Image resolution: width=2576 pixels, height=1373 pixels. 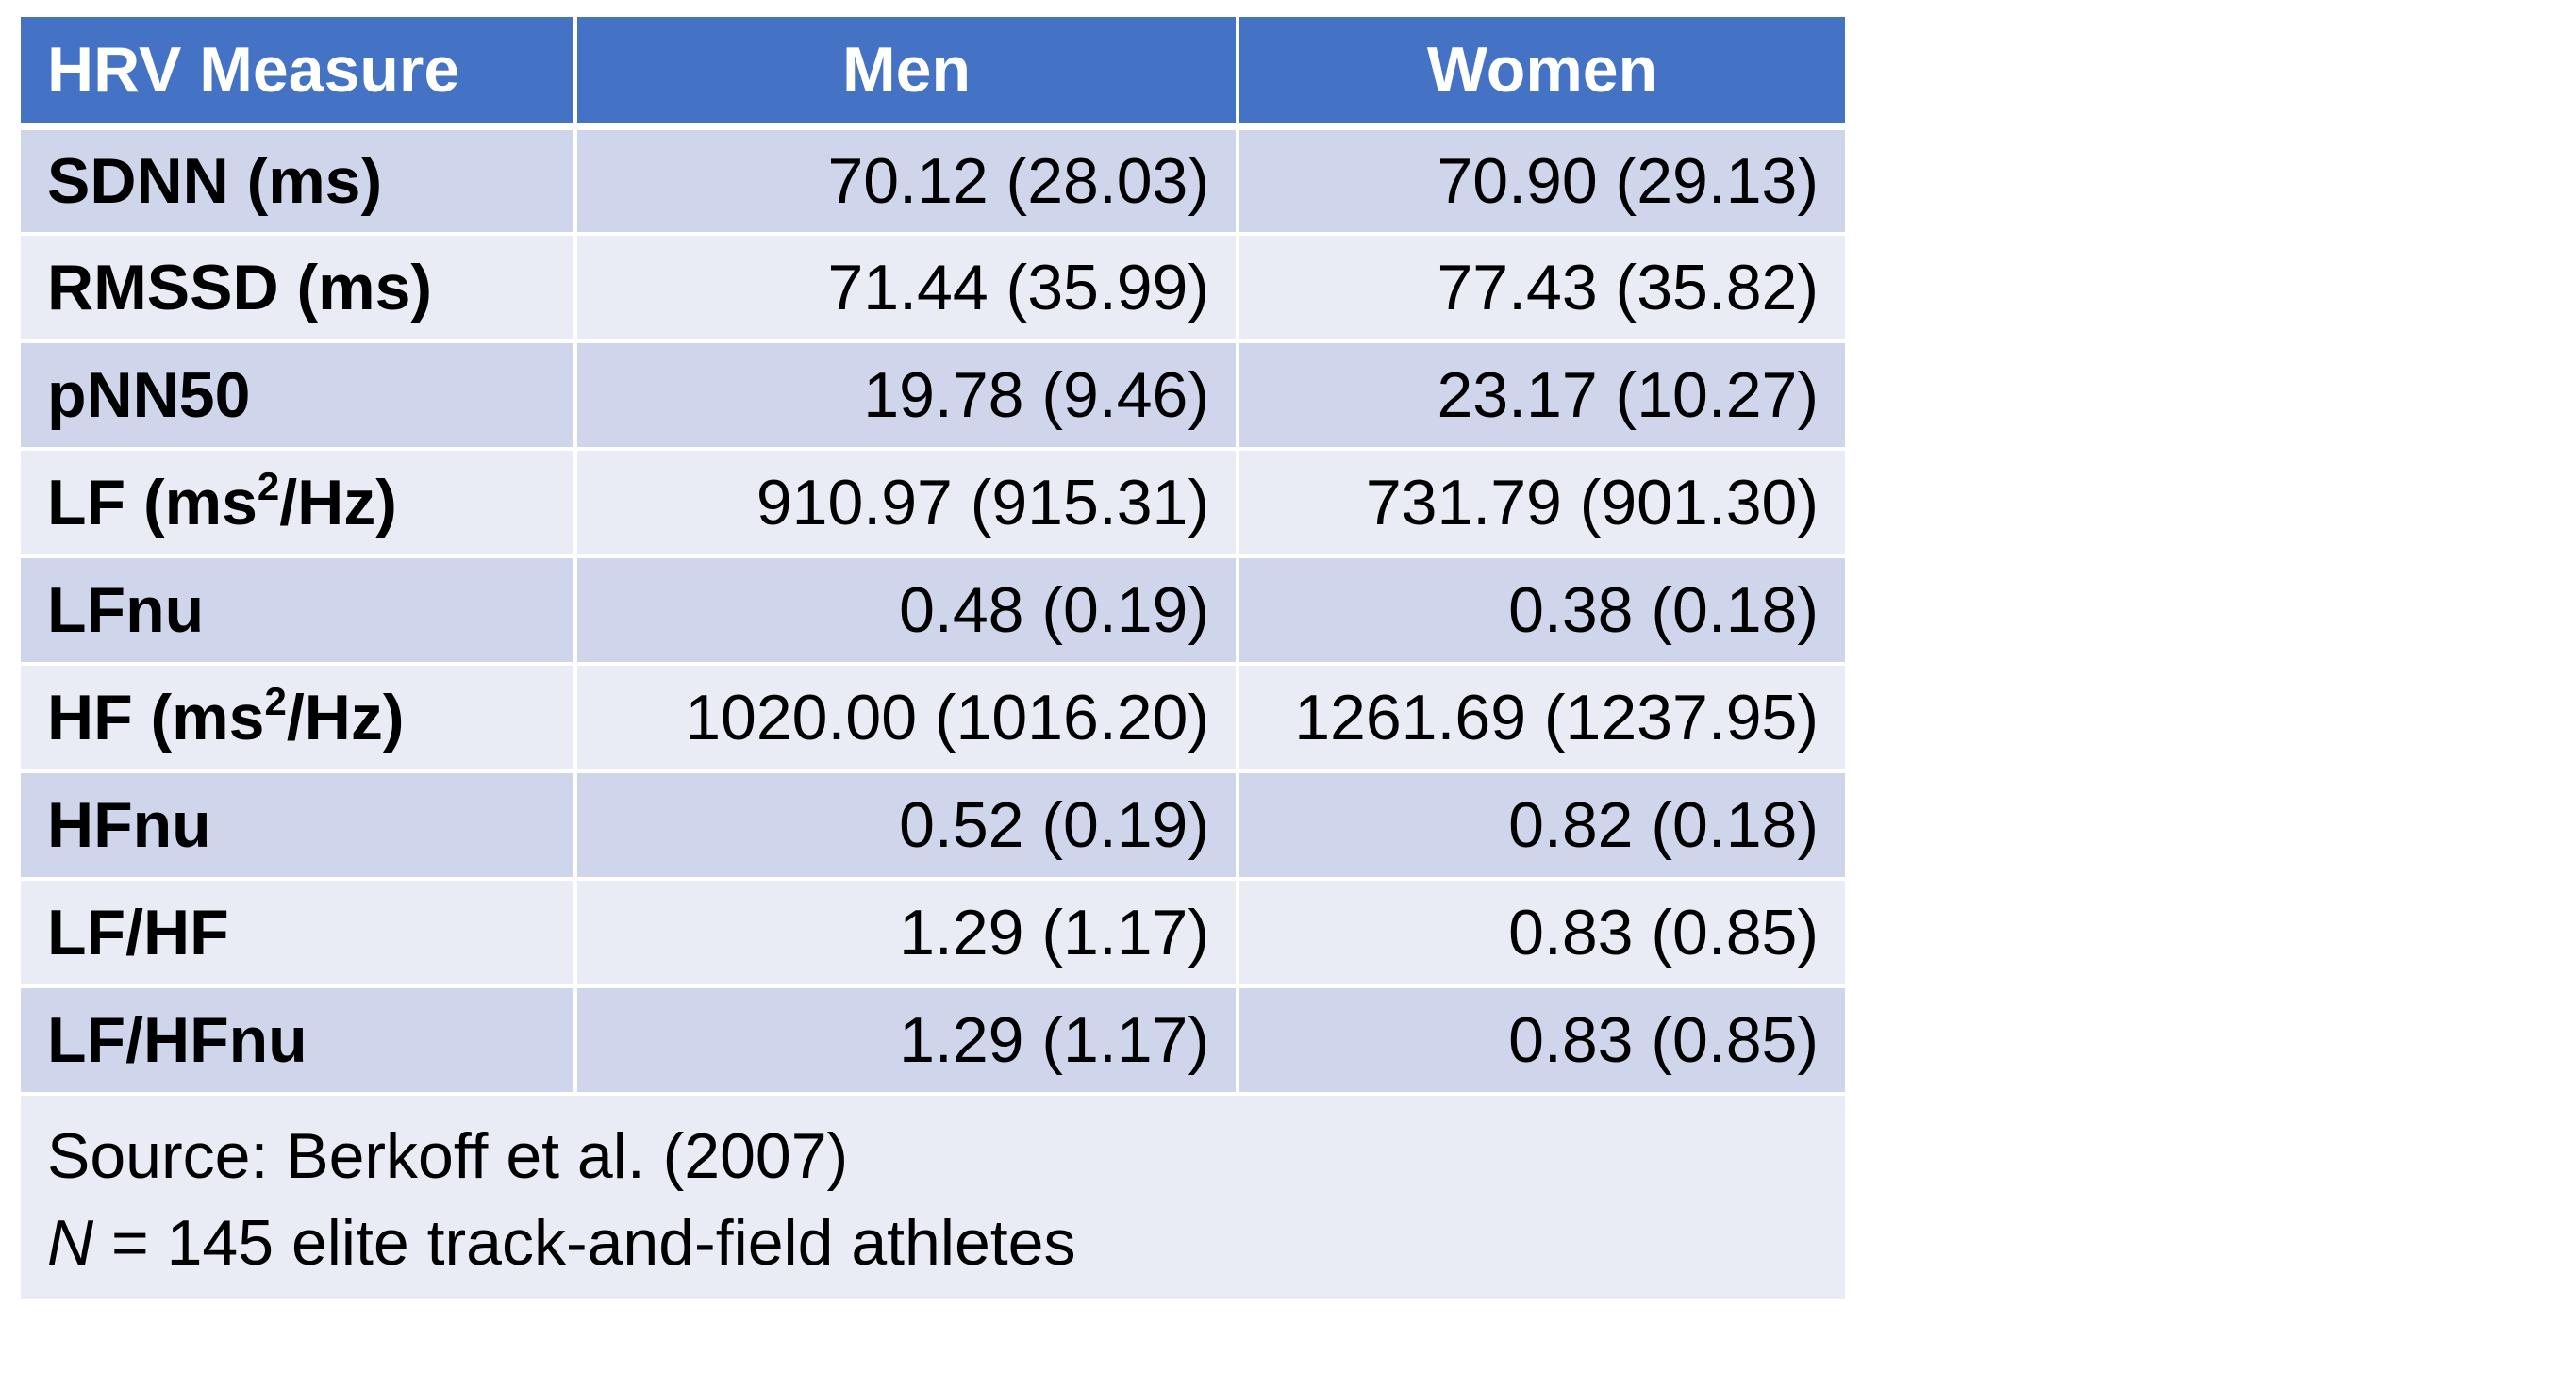 What do you see at coordinates (70, 1243) in the screenshot?
I see `sample-size-symbol: N` at bounding box center [70, 1243].